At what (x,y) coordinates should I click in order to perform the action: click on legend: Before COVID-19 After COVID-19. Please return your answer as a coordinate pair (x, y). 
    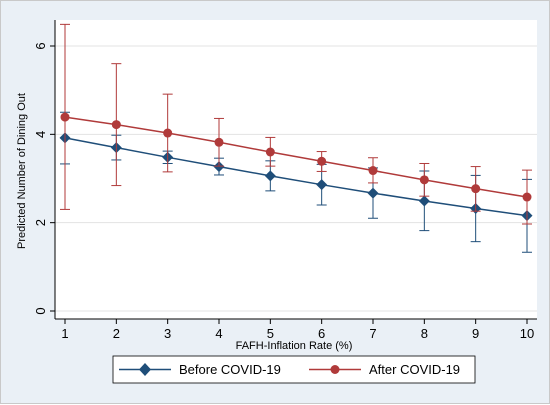
    Looking at the image, I should click on (294, 369).